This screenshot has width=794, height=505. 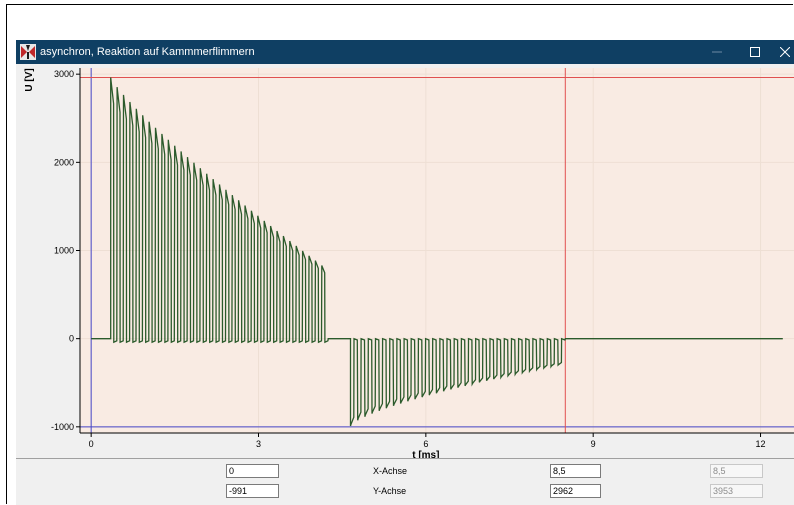 What do you see at coordinates (390, 471) in the screenshot?
I see `x-axis-caption: X-Achse` at bounding box center [390, 471].